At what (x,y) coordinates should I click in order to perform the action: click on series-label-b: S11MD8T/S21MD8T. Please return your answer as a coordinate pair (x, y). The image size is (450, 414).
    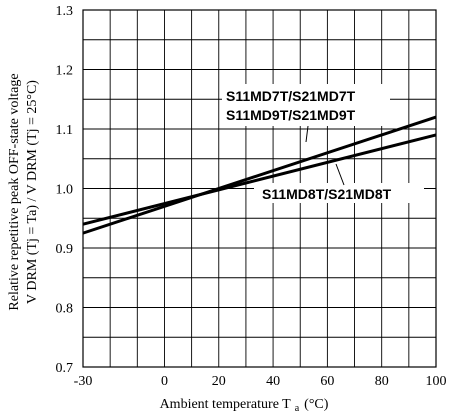
    Looking at the image, I should click on (339, 193).